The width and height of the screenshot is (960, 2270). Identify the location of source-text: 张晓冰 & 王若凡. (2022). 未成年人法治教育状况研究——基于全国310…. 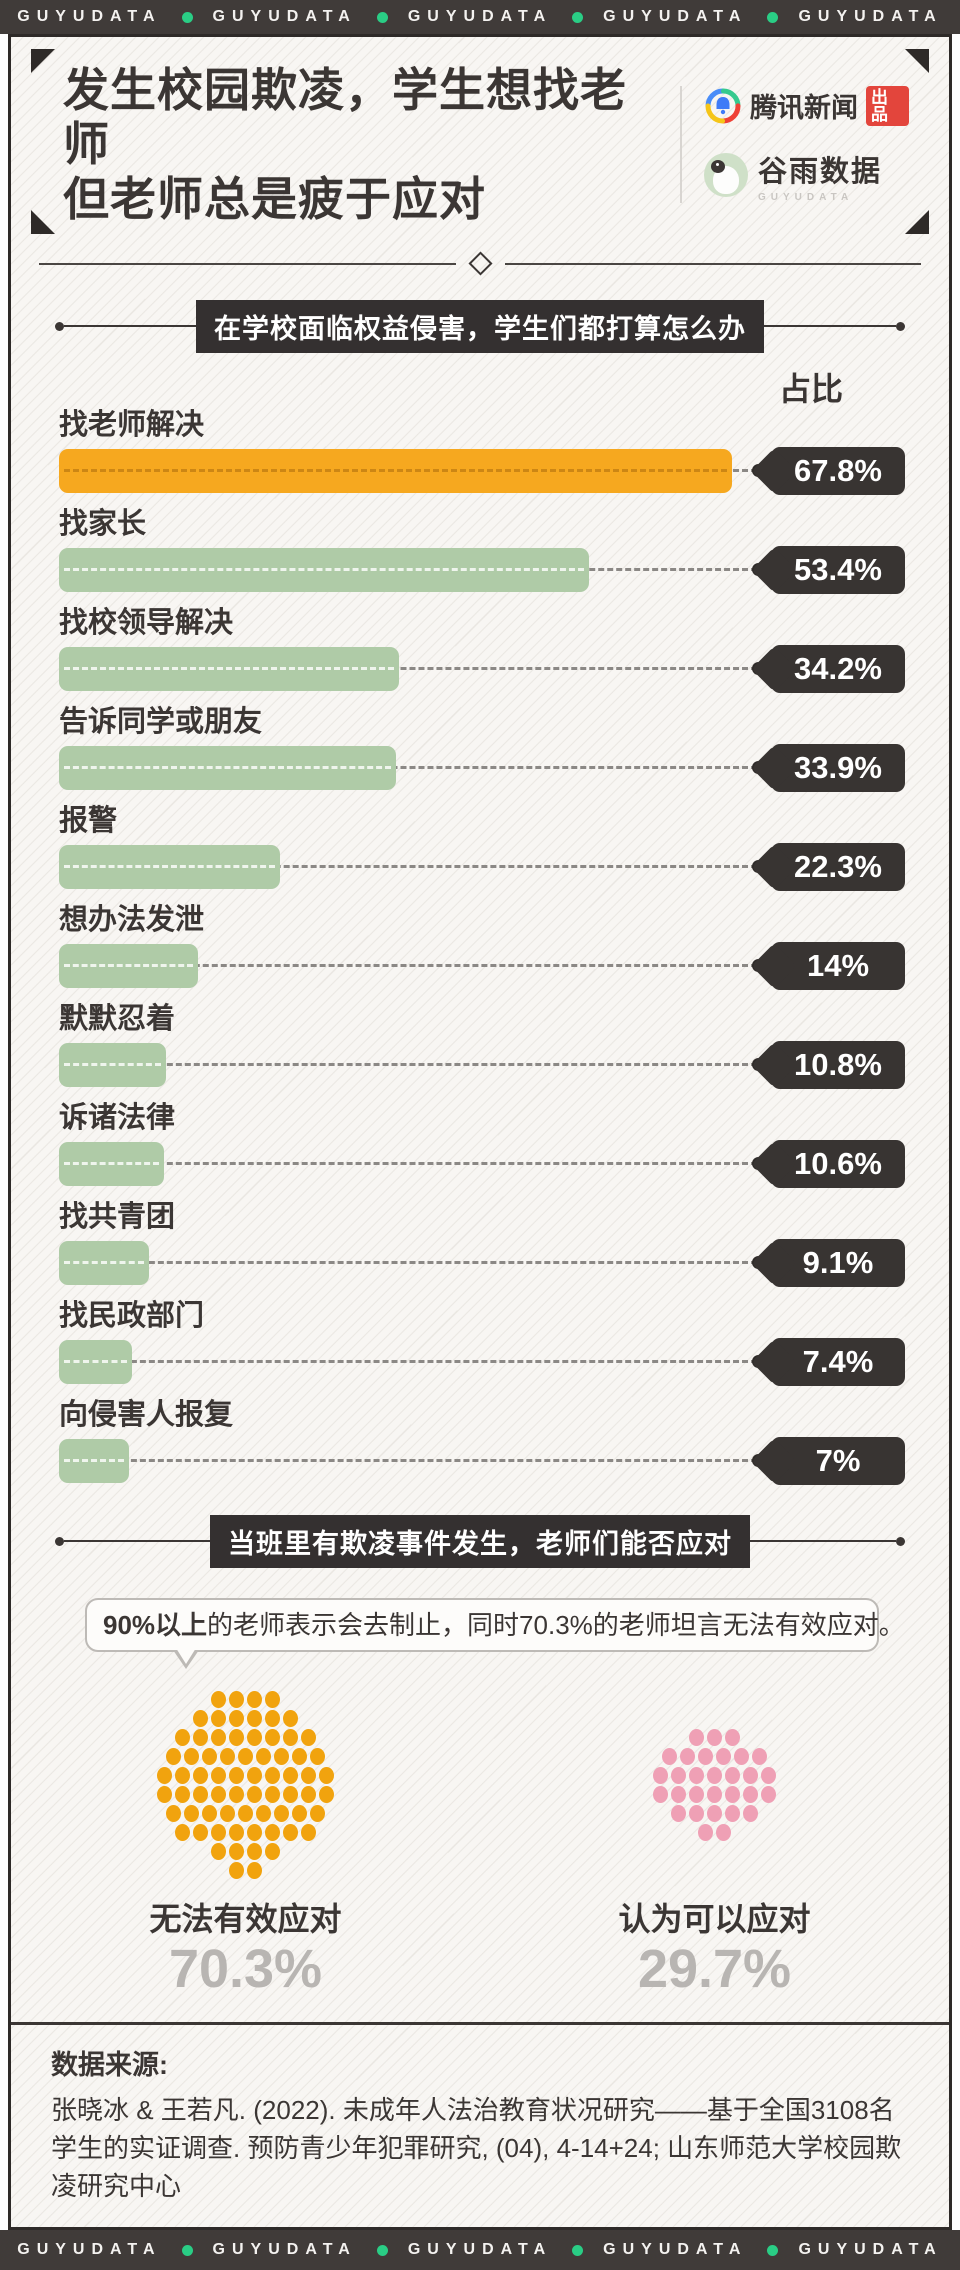
(476, 2148).